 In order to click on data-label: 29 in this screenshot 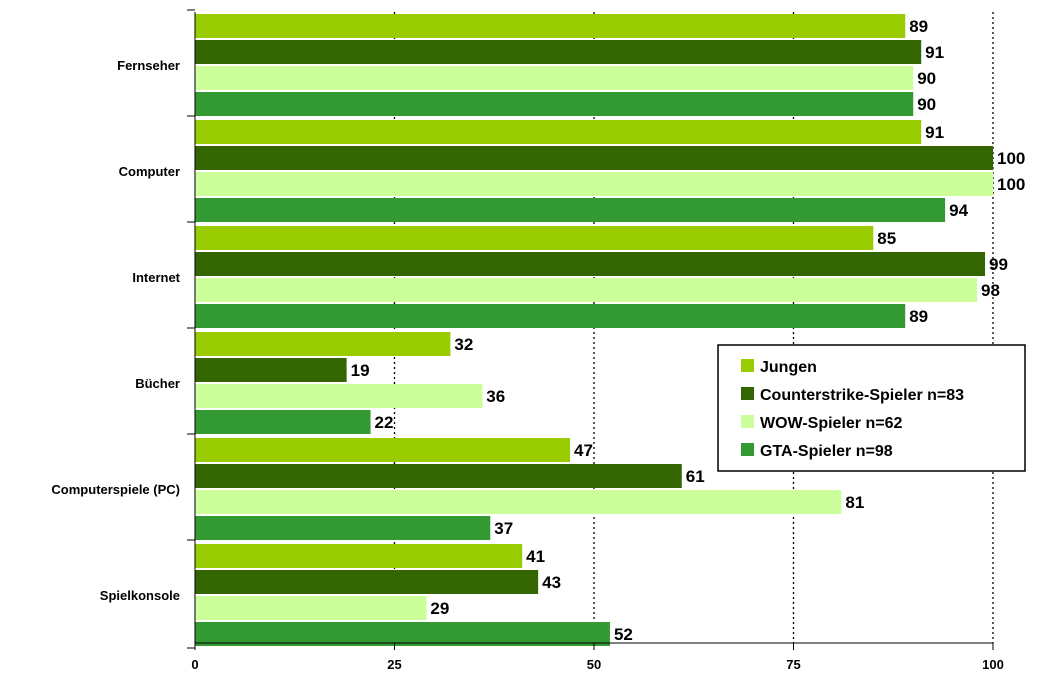, I will do `click(439, 608)`.